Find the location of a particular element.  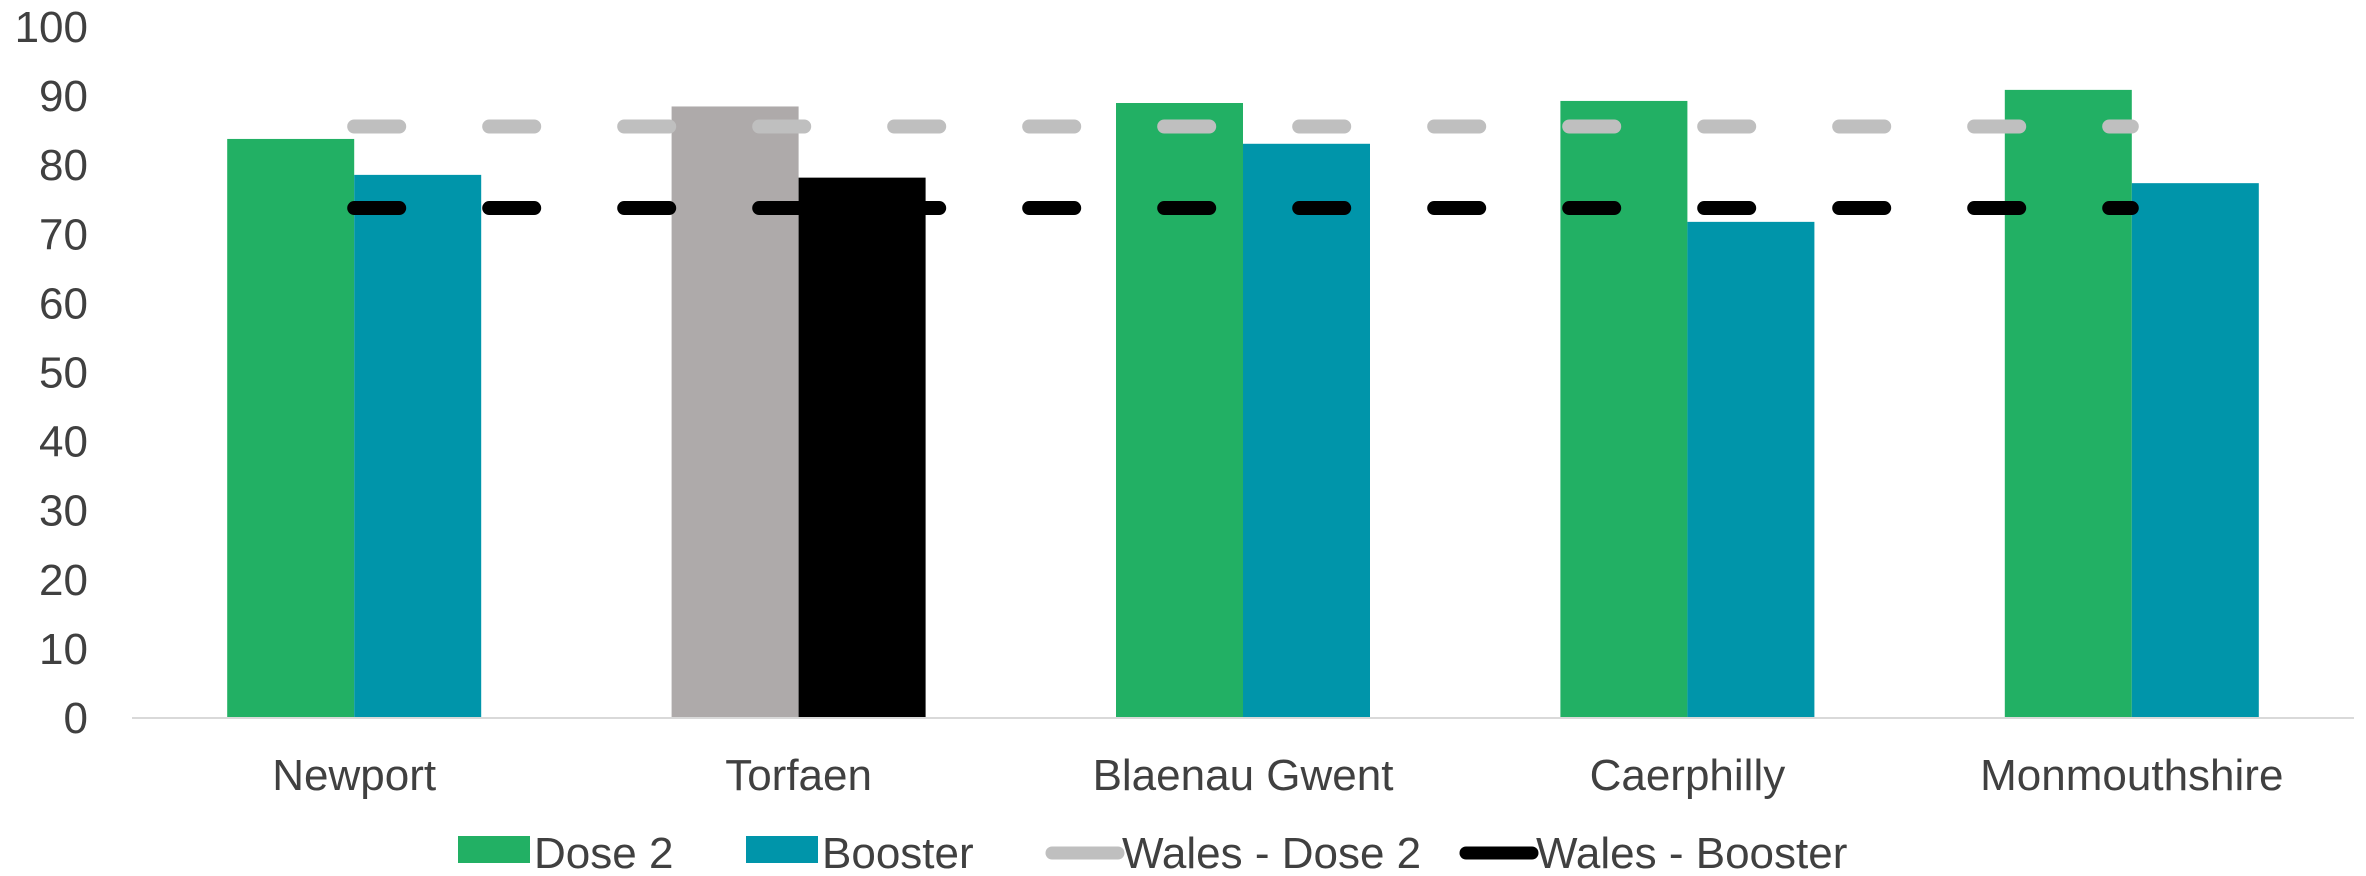

bar-dose-2-torfaen is located at coordinates (735, 412).